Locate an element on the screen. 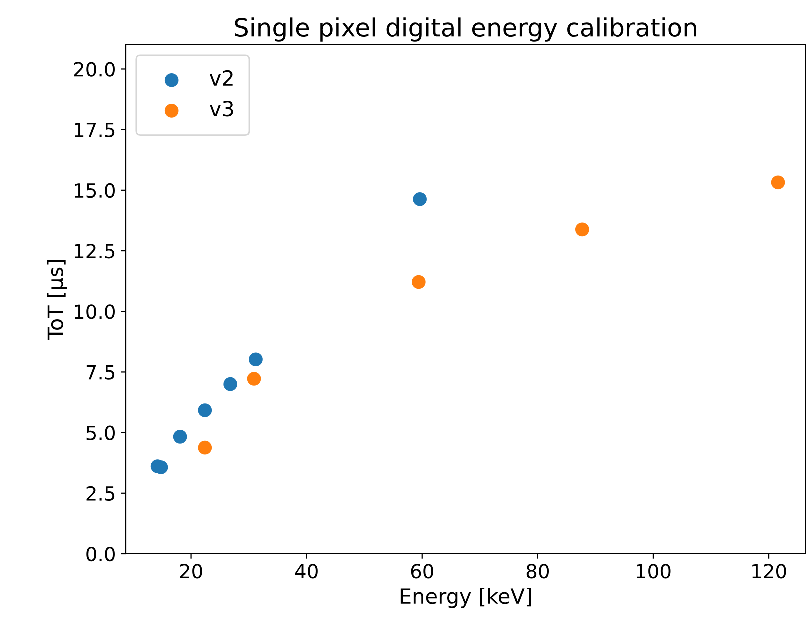 Image resolution: width=806 pixels, height=635 pixels. x-tick-label: 20 is located at coordinates (191, 571).